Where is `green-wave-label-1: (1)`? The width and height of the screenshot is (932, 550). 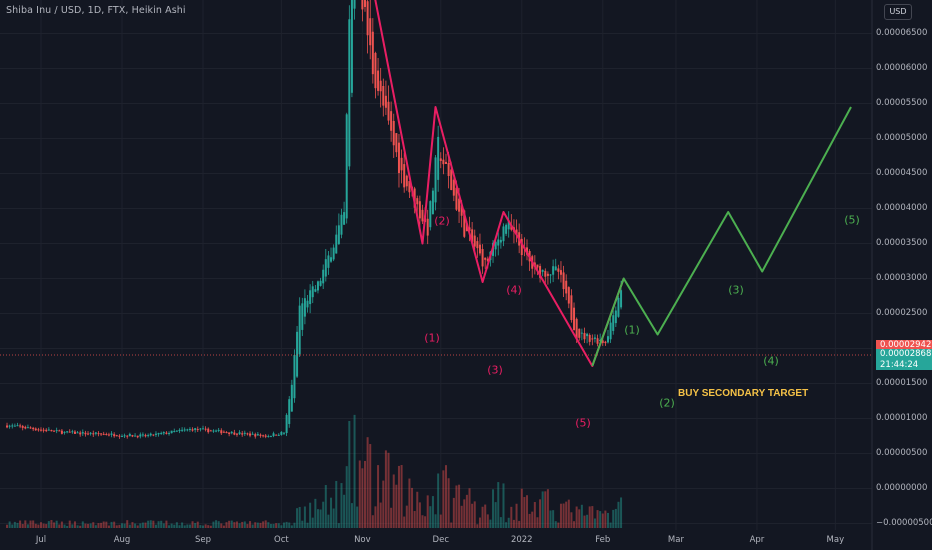 green-wave-label-1: (1) is located at coordinates (632, 330).